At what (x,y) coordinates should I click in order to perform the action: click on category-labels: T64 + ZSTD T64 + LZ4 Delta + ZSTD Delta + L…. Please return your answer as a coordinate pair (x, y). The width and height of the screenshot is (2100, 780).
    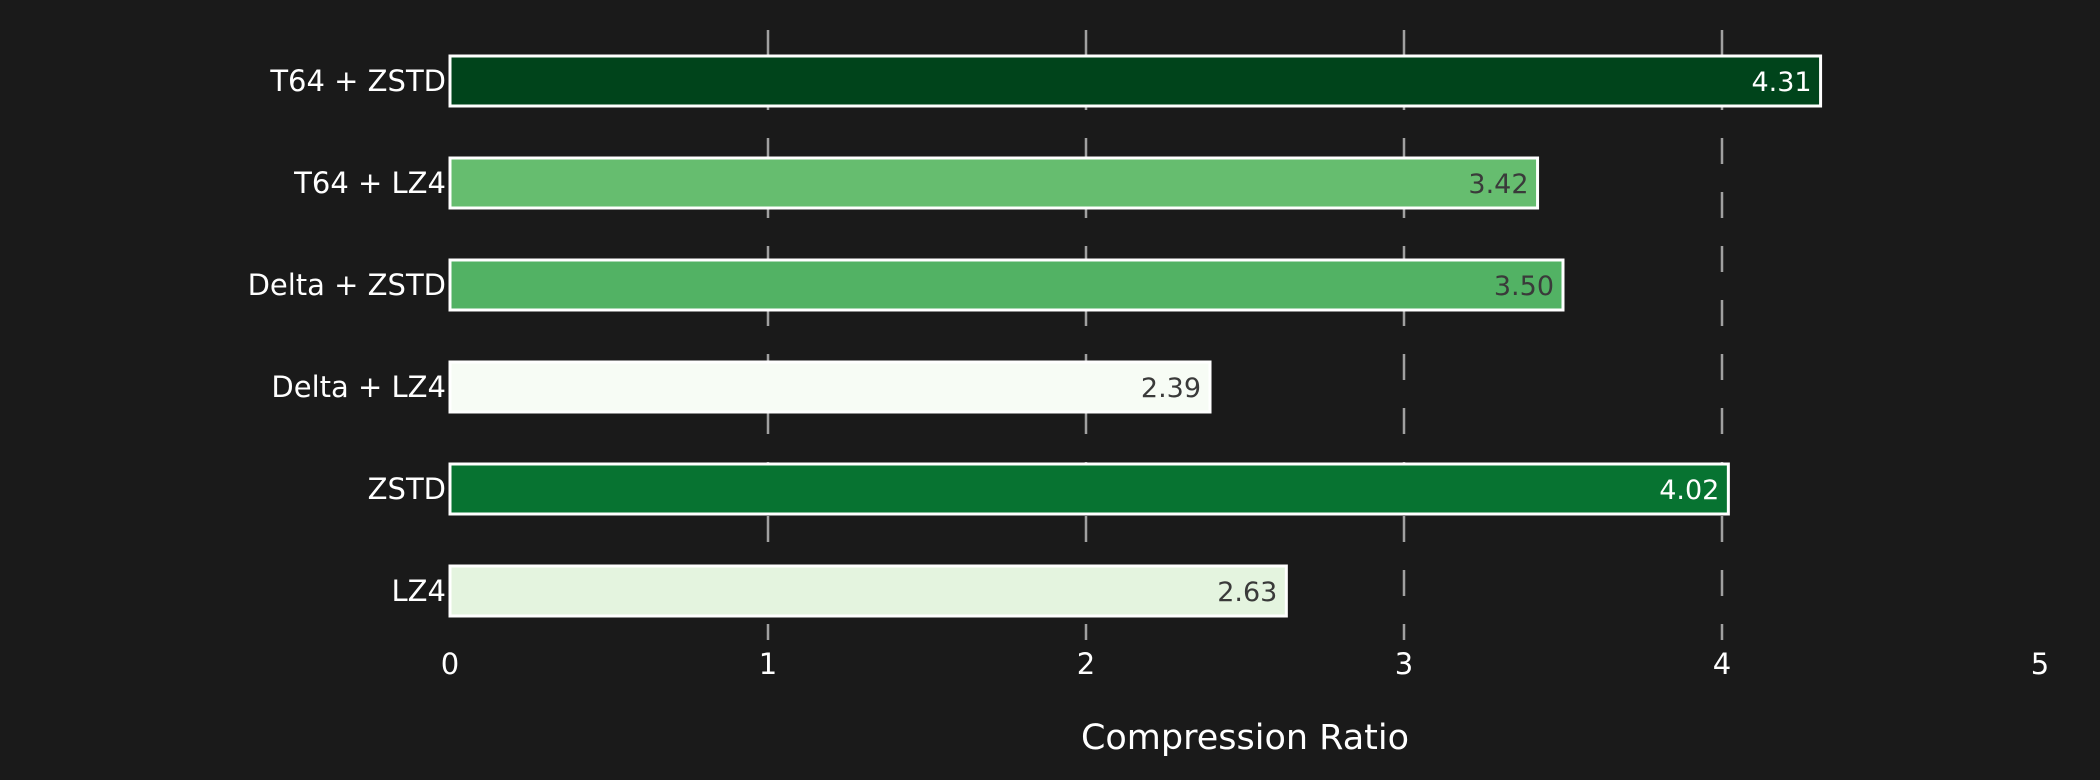
    Looking at the image, I should click on (347, 336).